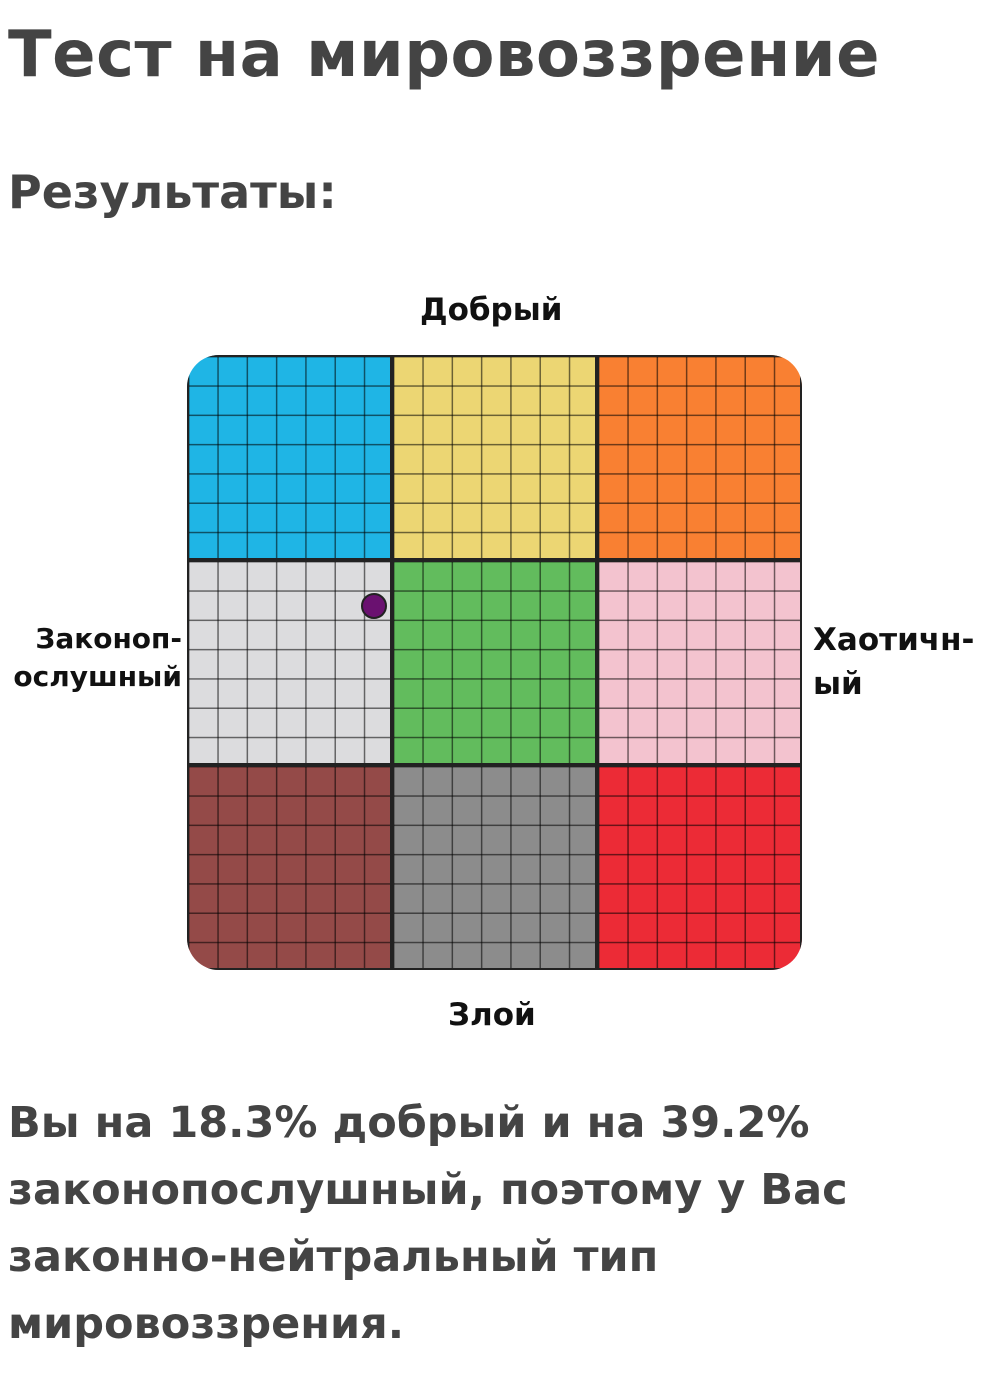 The height and width of the screenshot is (1380, 993). I want to click on label-lawful: Законоп- ослушный, so click(97, 657).